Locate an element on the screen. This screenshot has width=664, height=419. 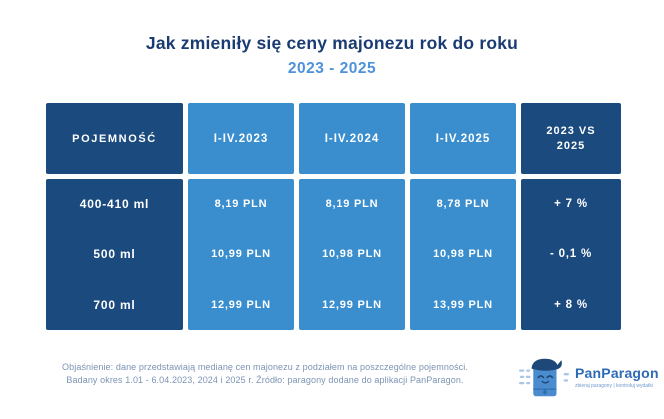
table-cell-2023-row3: 12,99 PLN is located at coordinates (241, 304).